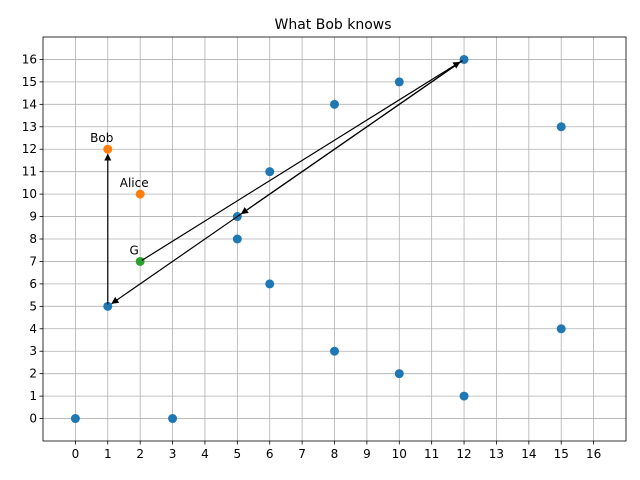  I want to click on annotation-label: G, so click(134, 250).